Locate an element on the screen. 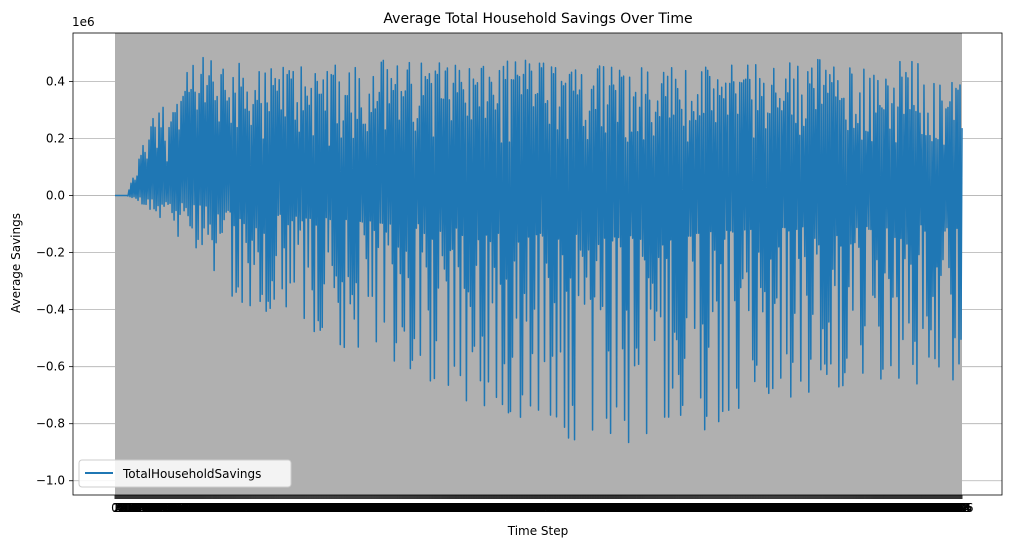  x-tick-label: 17 is located at coordinates (131, 508).